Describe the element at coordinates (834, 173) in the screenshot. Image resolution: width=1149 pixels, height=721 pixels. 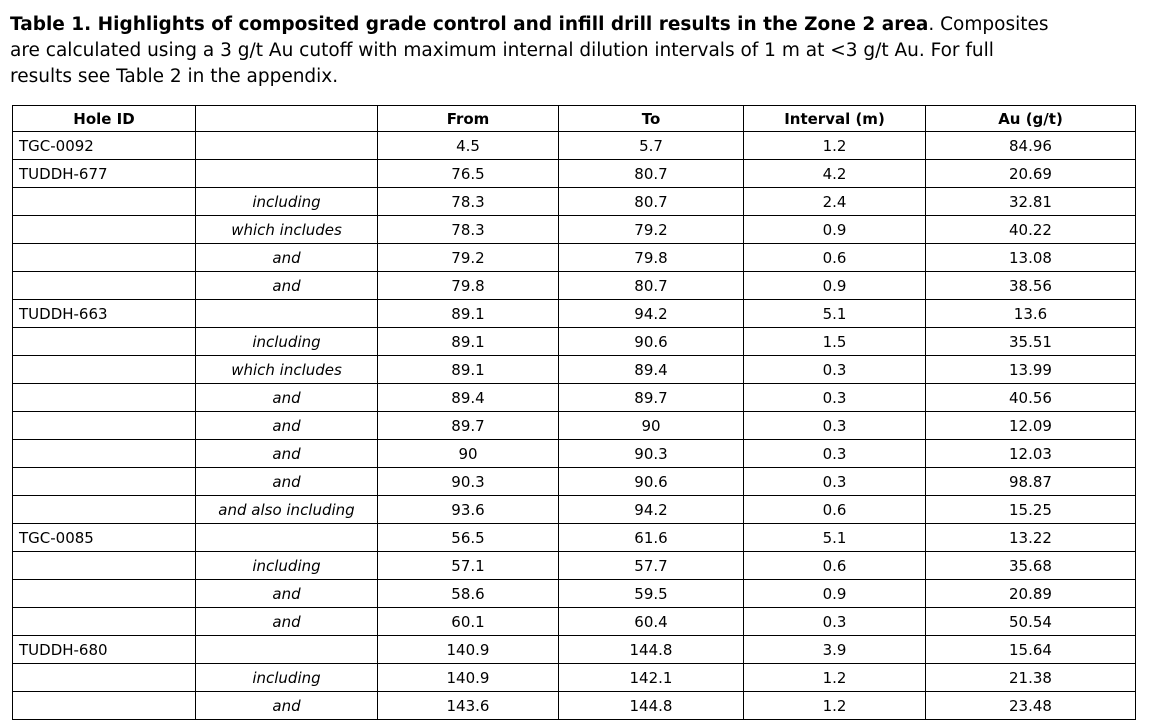
I see `cell-interval: 4.2` at that location.